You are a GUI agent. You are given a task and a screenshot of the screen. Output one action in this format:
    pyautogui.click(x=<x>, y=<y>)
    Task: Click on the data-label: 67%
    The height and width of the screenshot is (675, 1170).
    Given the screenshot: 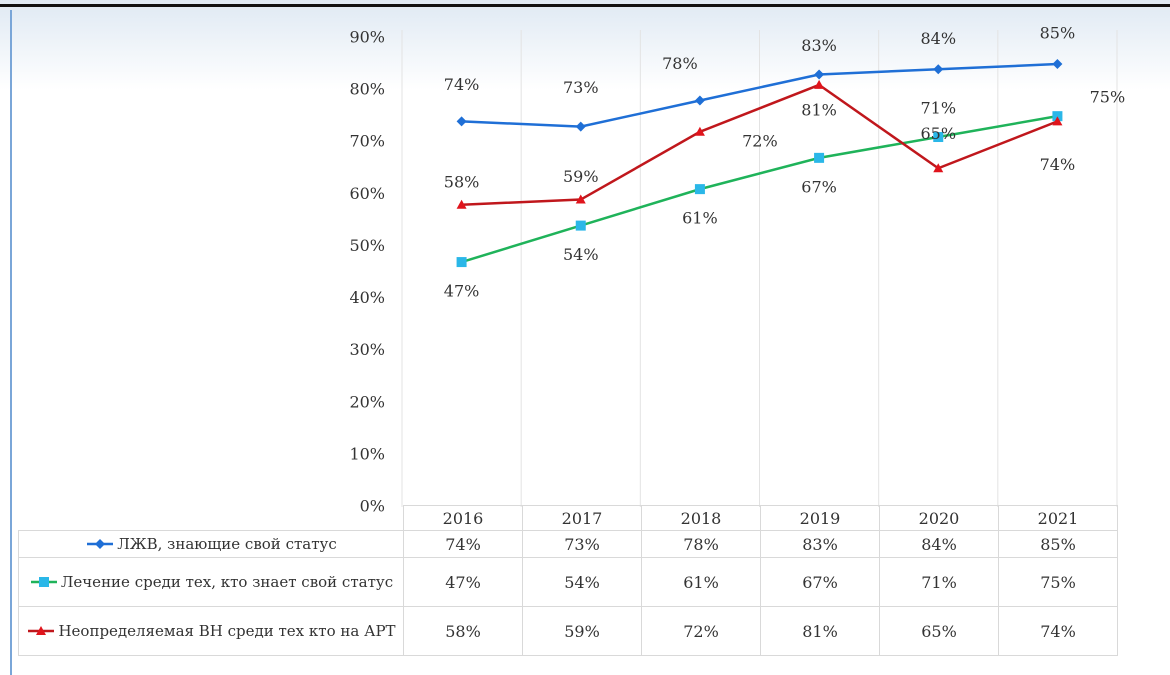 What is the action you would take?
    pyautogui.click(x=819, y=186)
    